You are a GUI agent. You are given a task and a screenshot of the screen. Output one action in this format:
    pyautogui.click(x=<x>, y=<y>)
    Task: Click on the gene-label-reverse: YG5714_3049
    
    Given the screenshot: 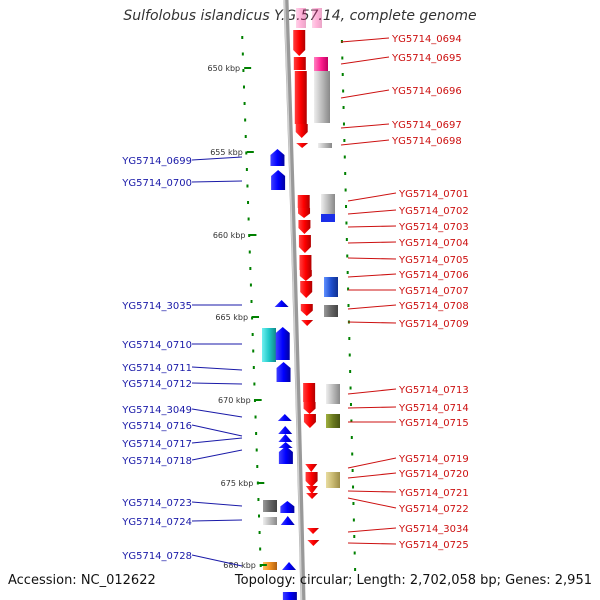 What is the action you would take?
    pyautogui.click(x=156, y=410)
    